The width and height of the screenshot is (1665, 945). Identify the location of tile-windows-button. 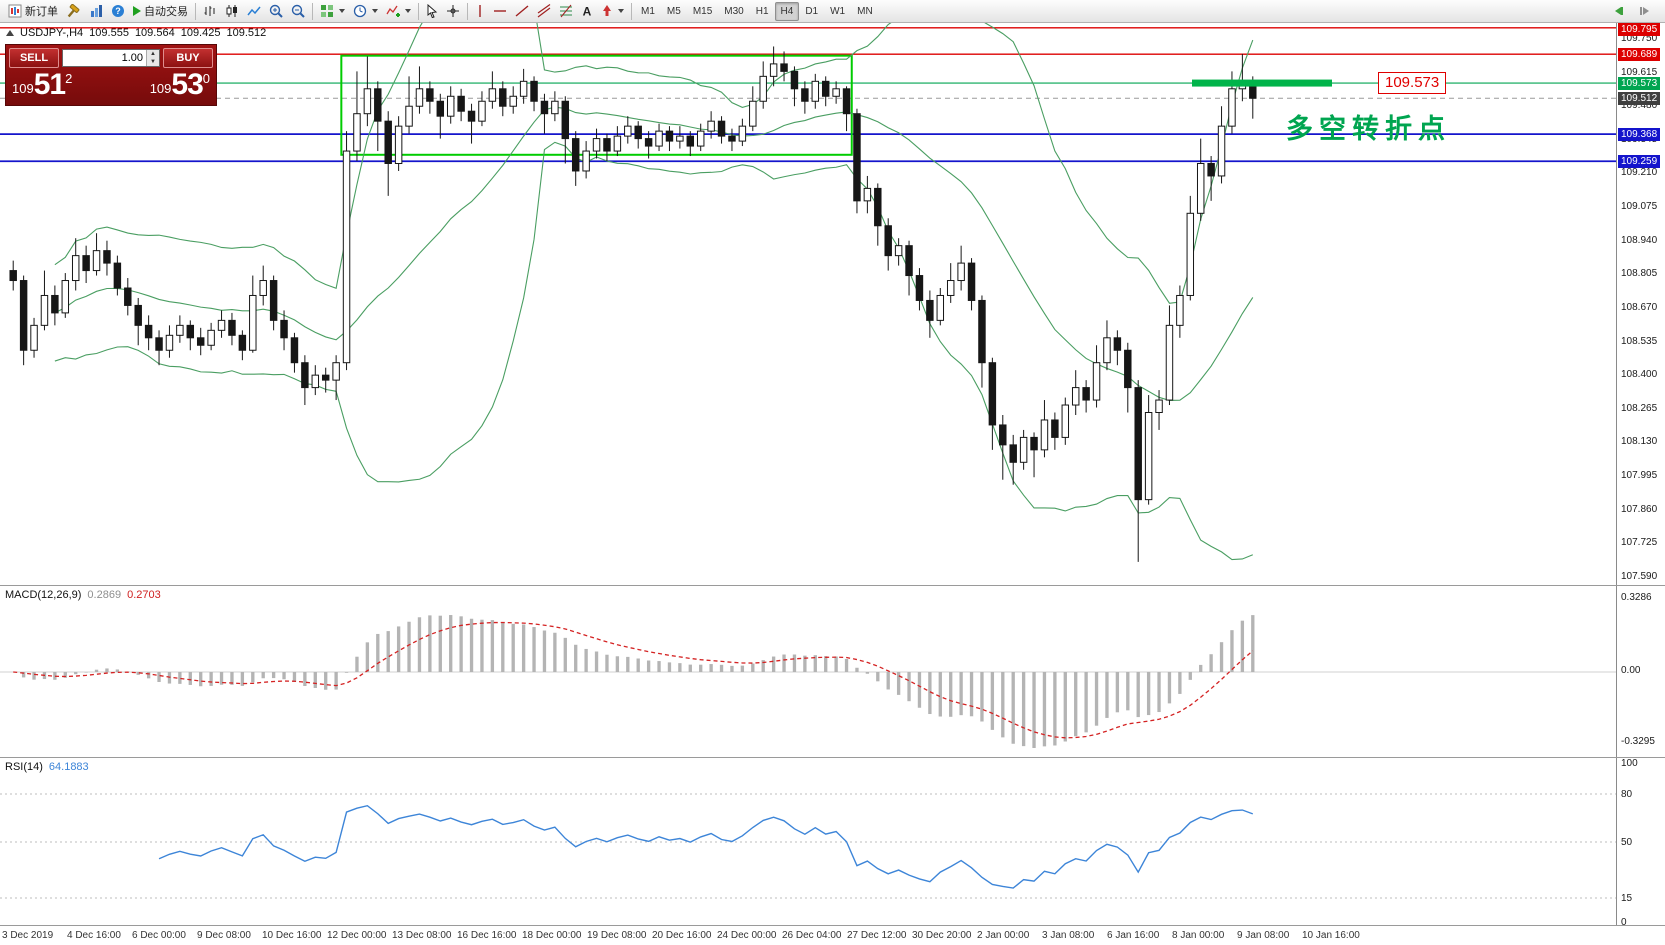
(332, 11).